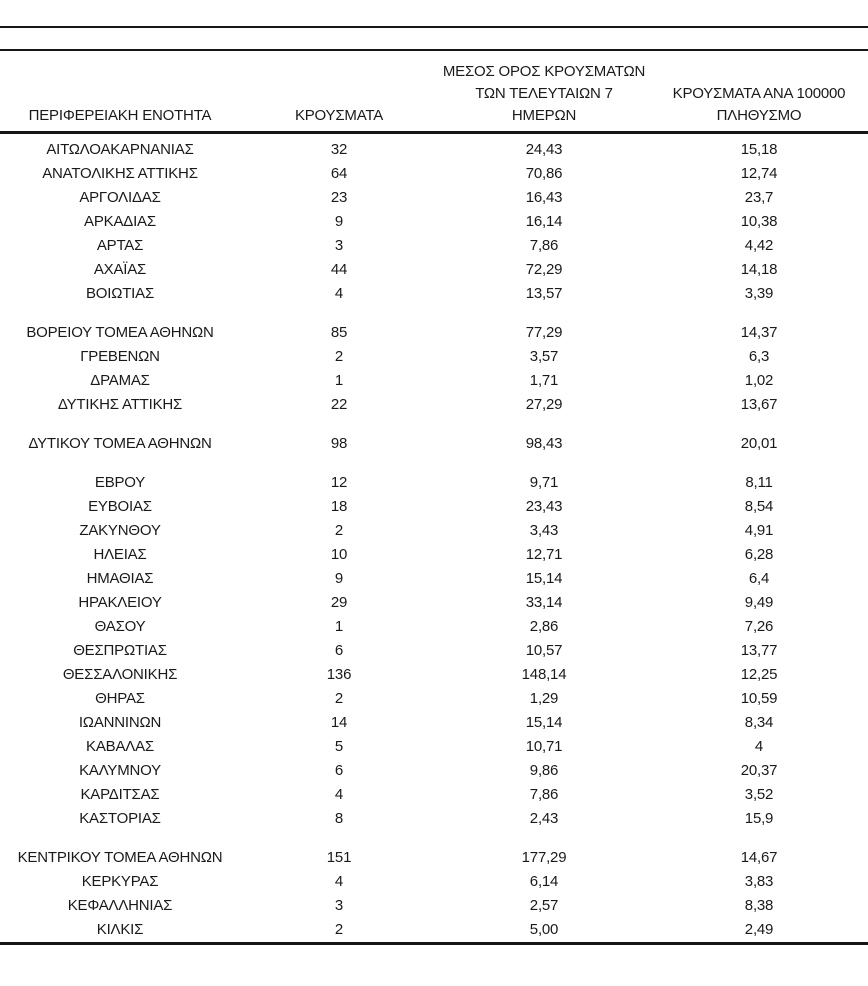 The height and width of the screenshot is (986, 868). What do you see at coordinates (759, 173) in the screenshot?
I see `cell-per-100k: 12,74` at bounding box center [759, 173].